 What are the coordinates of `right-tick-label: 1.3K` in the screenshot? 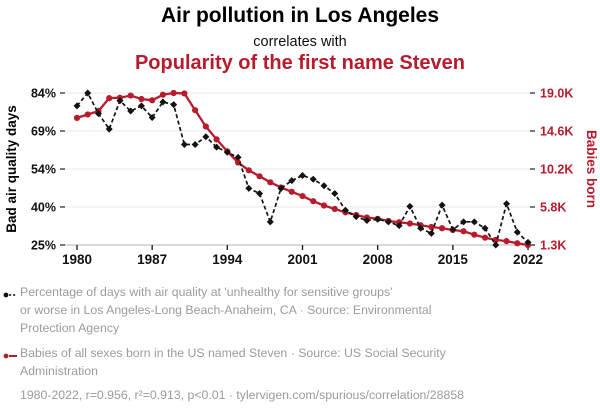 It's located at (553, 246).